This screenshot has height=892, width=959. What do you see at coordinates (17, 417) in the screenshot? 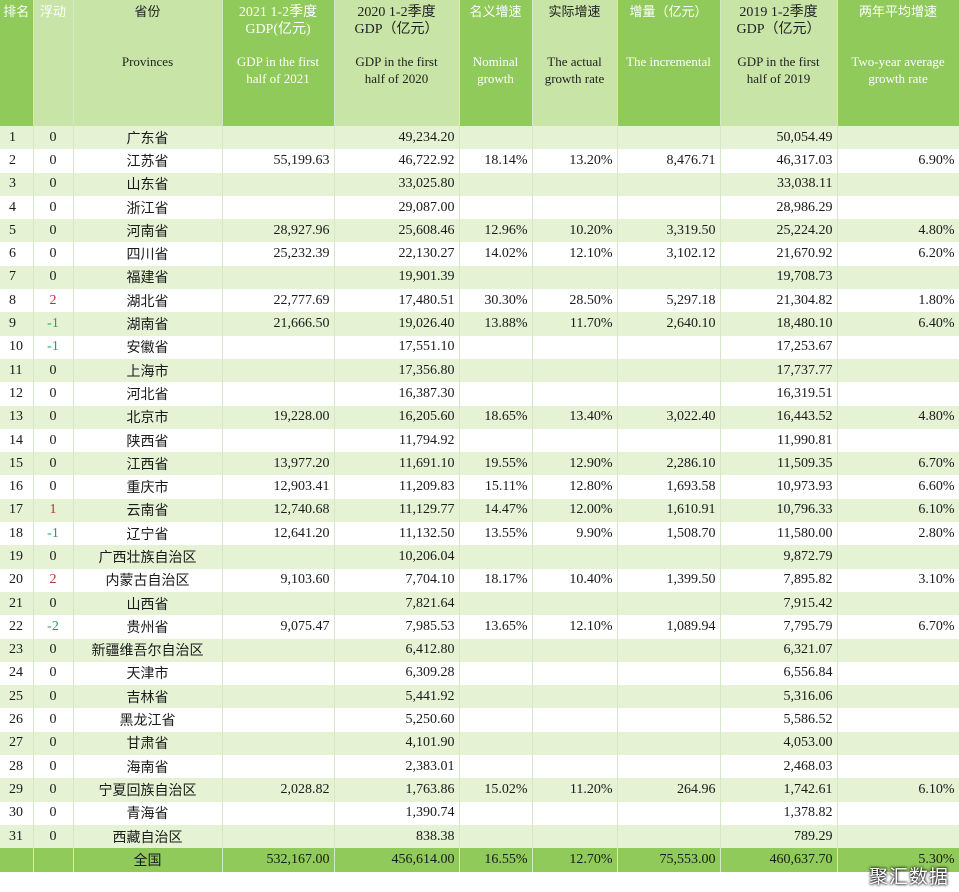
I see `table-cell-rank: 13` at bounding box center [17, 417].